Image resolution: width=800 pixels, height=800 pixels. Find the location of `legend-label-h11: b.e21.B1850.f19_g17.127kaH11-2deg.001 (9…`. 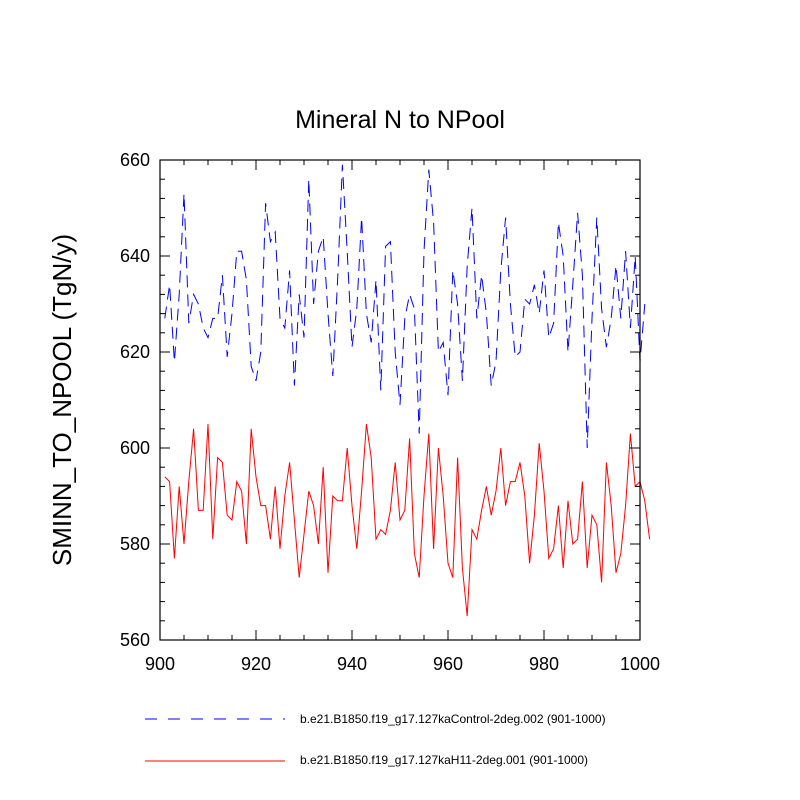

legend-label-h11: b.e21.B1850.f19_g17.127kaH11-2deg.001 (9… is located at coordinates (444, 760).